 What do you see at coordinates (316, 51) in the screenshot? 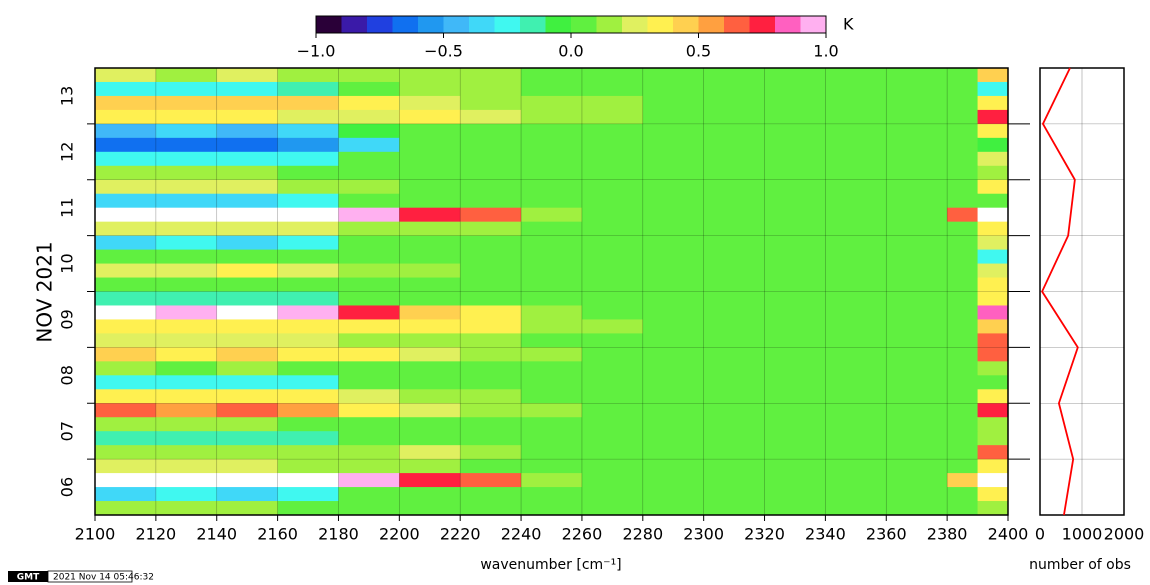
I see `colorbar-tick-label: −1.0` at bounding box center [316, 51].